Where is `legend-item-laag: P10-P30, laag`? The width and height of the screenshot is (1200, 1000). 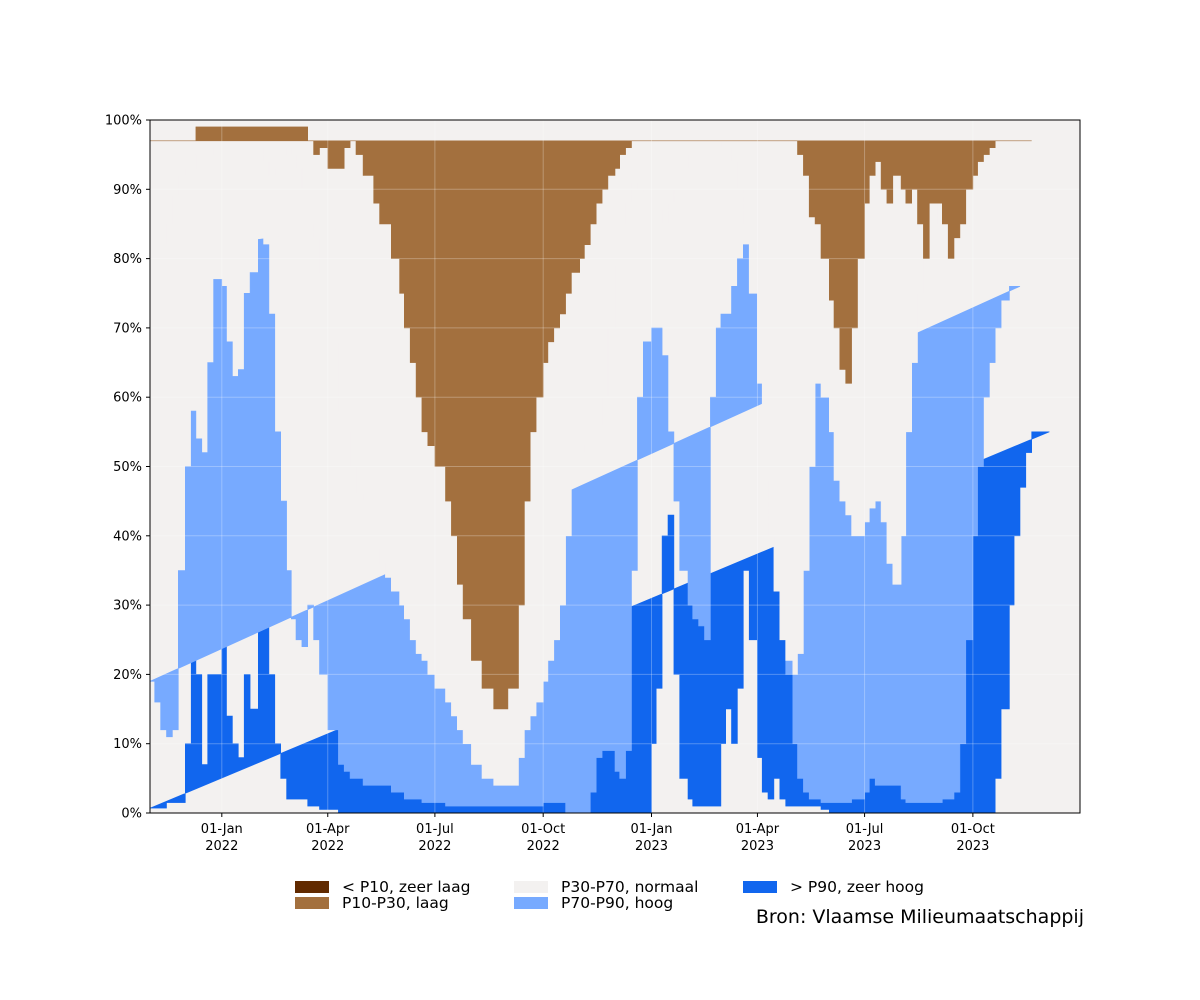 legend-item-laag: P10-P30, laag is located at coordinates (372, 903).